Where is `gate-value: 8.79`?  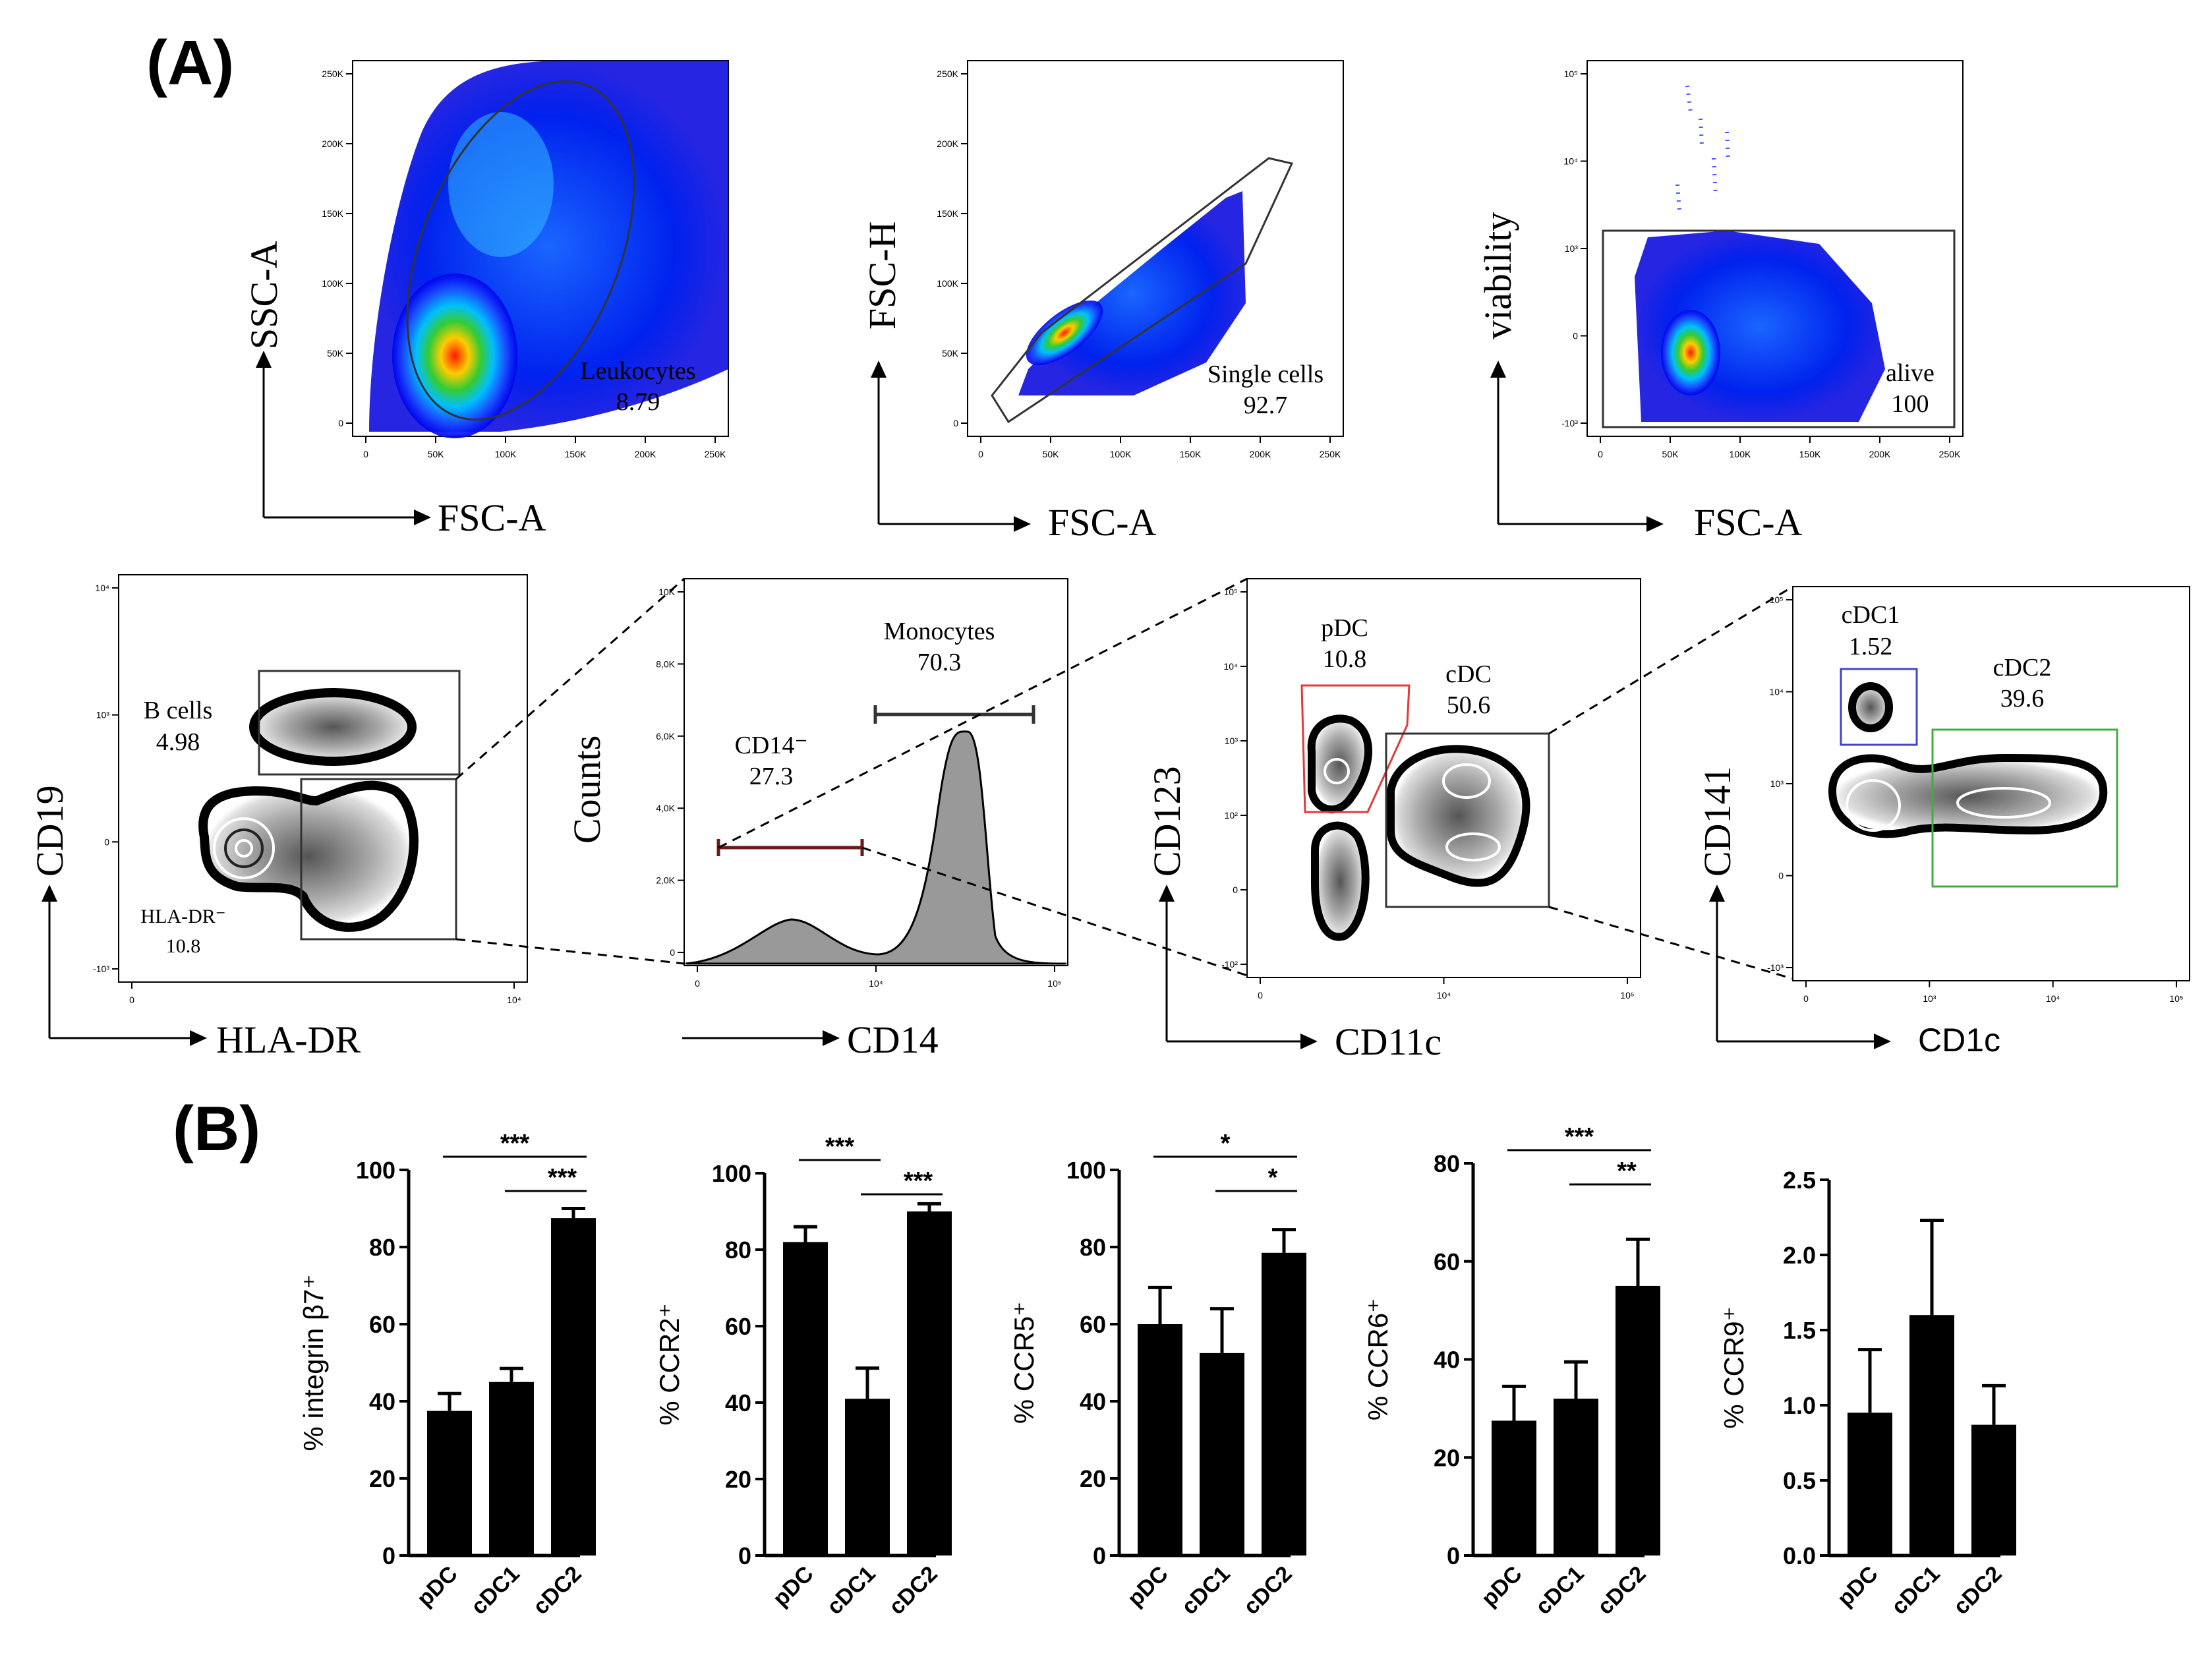
gate-value: 8.79 is located at coordinates (638, 402).